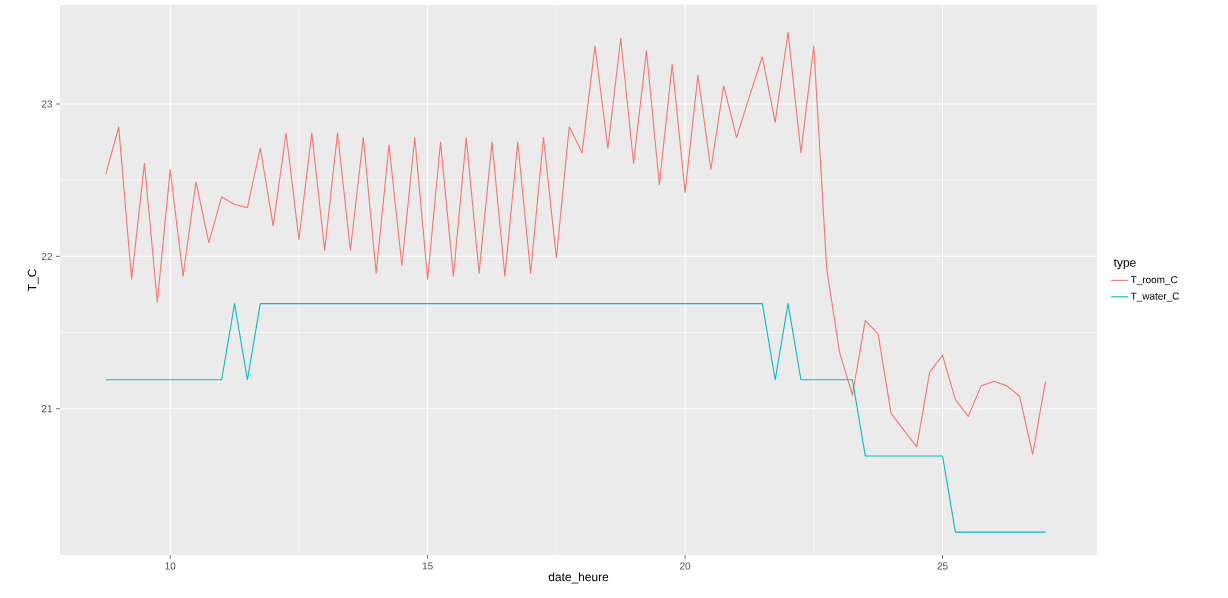 The height and width of the screenshot is (598, 1228). I want to click on legend-title: type, so click(1124, 264).